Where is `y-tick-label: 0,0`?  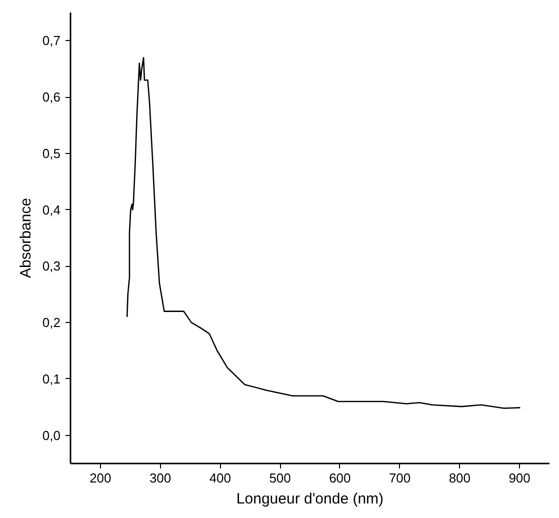 y-tick-label: 0,0 is located at coordinates (51, 435).